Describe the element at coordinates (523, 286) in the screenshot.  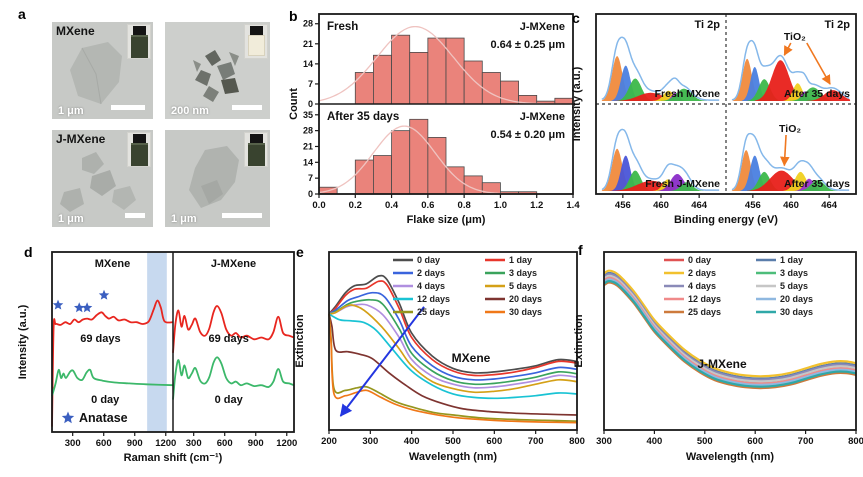
I see `svg-text: 5 days` at that location.